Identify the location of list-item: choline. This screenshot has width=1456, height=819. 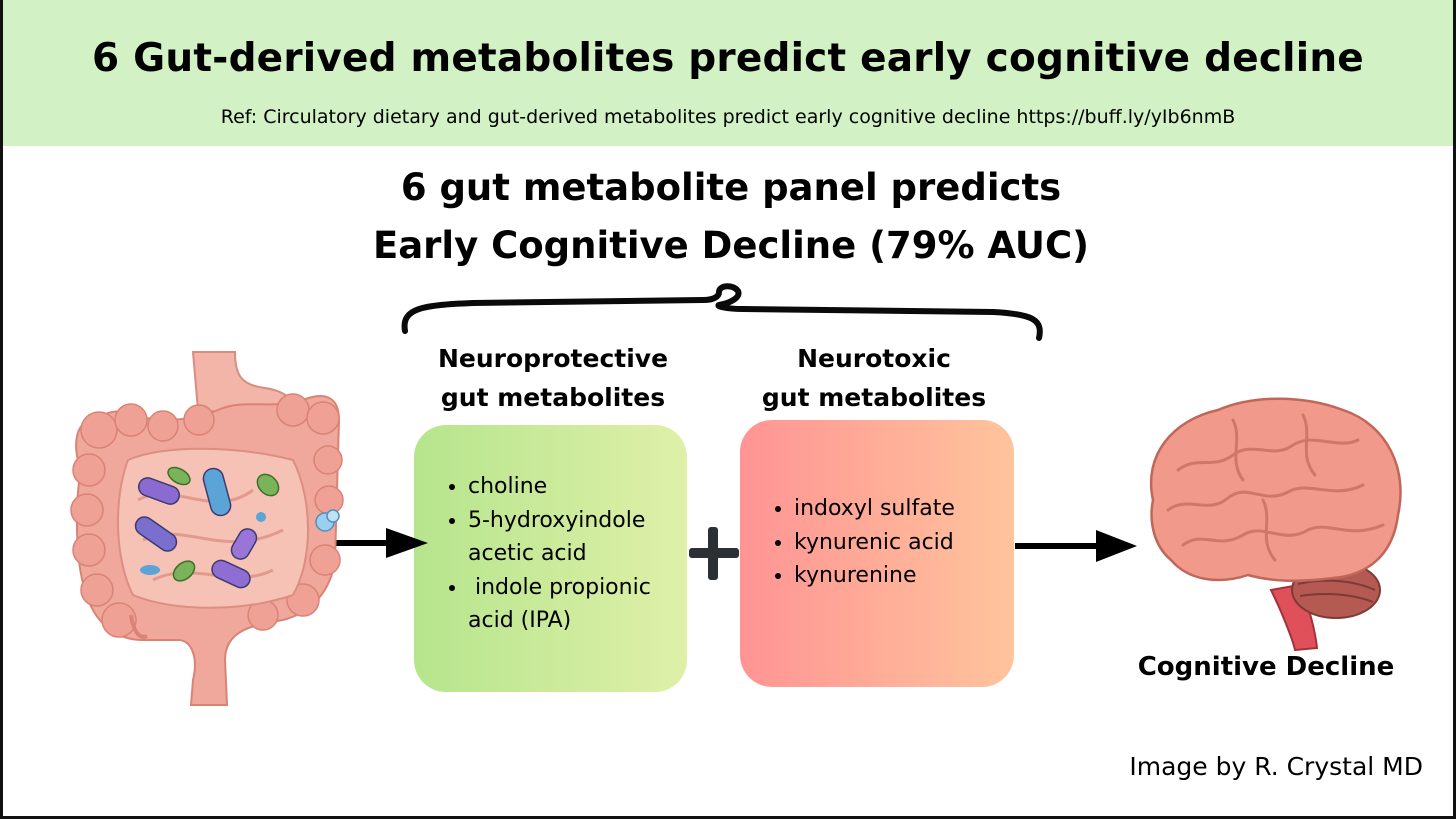
(572, 487).